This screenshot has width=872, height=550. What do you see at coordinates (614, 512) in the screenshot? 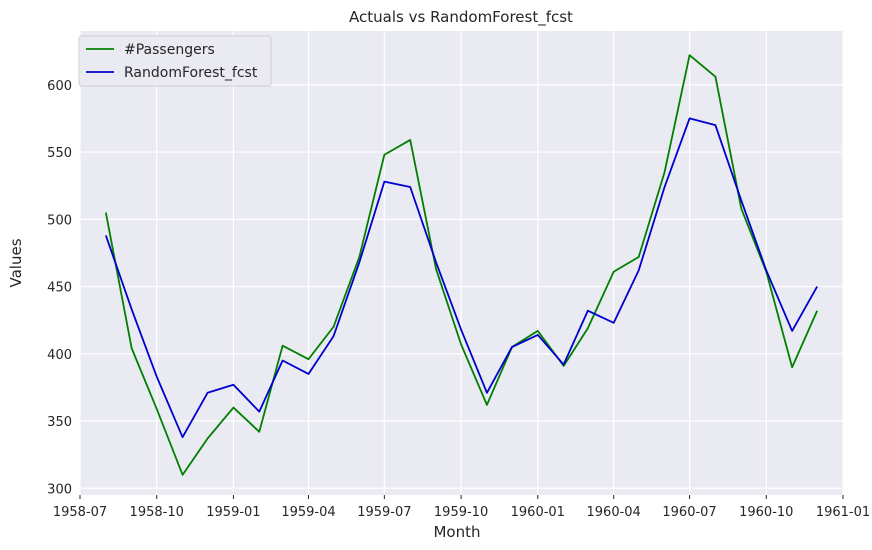
I see `x-tick-label: 1960-04` at bounding box center [614, 512].